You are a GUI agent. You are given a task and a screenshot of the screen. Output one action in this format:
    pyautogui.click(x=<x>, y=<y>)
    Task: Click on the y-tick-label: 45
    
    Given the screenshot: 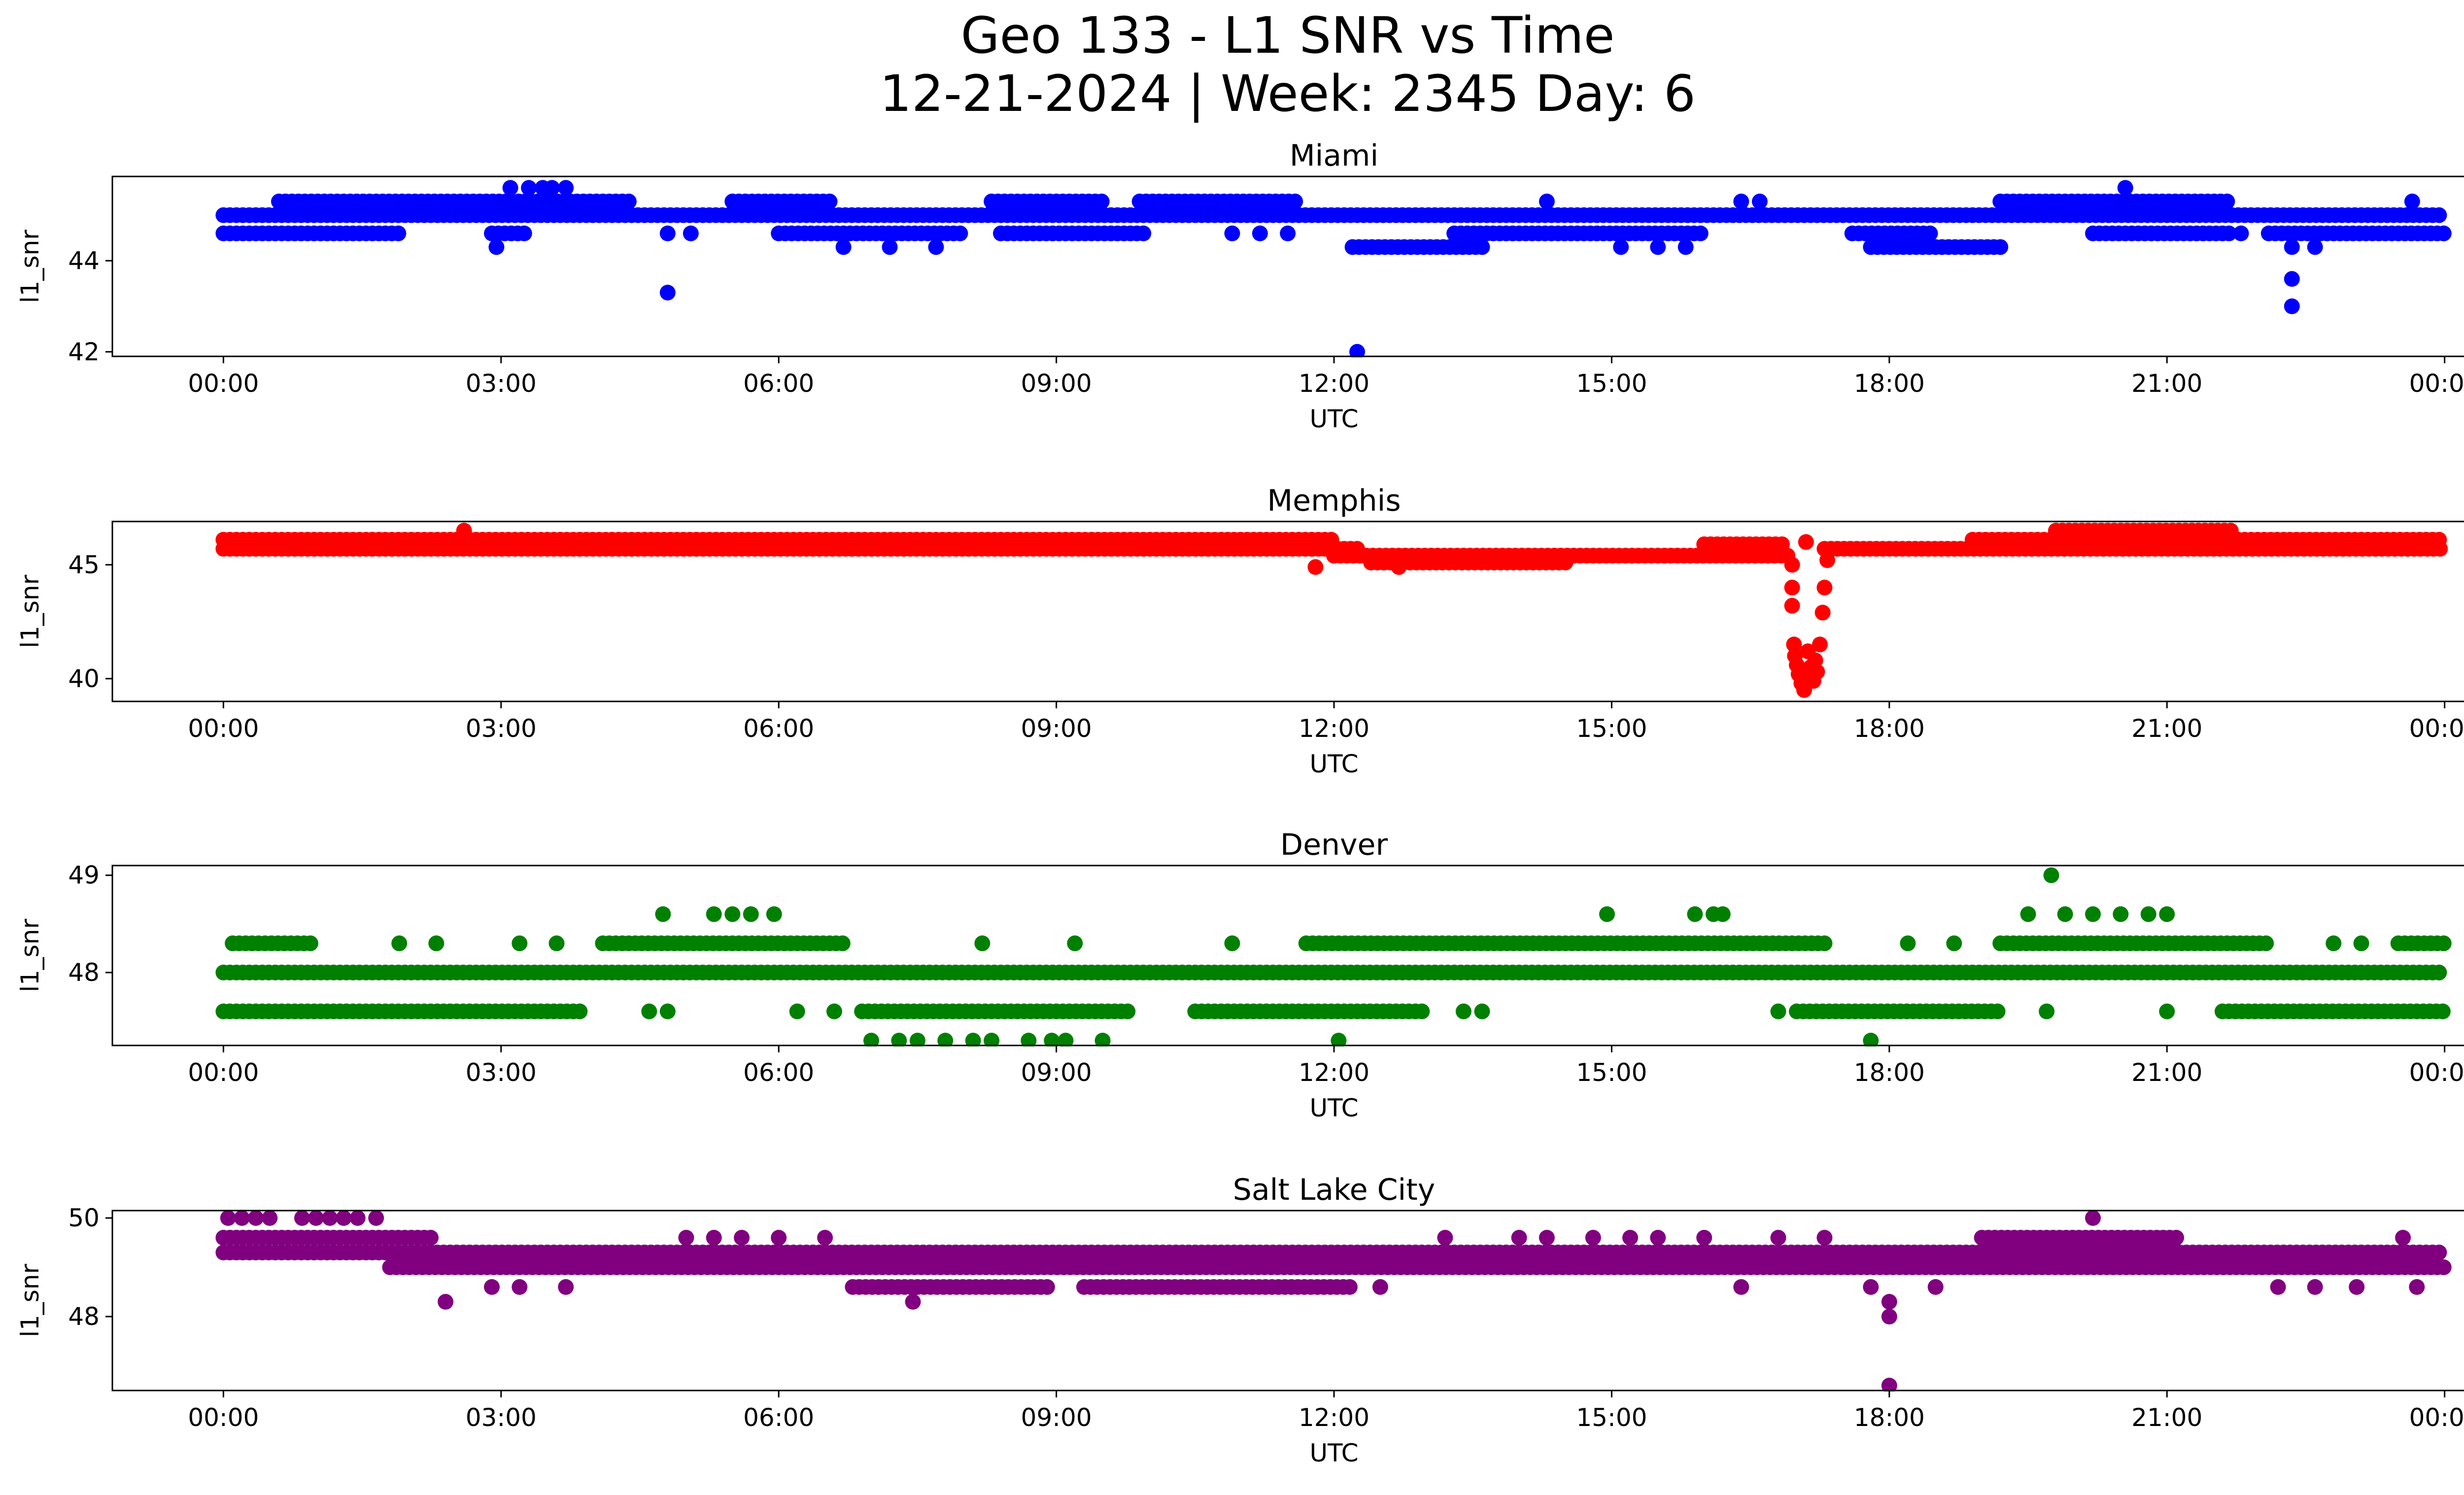 What is the action you would take?
    pyautogui.click(x=84, y=565)
    